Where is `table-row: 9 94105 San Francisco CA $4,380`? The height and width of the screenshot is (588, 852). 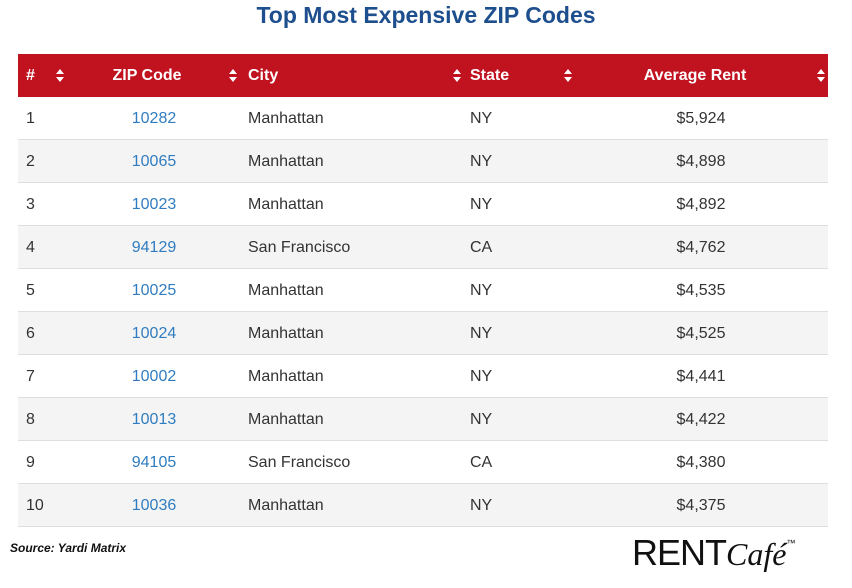 table-row: 9 94105 San Francisco CA $4,380 is located at coordinates (423, 462).